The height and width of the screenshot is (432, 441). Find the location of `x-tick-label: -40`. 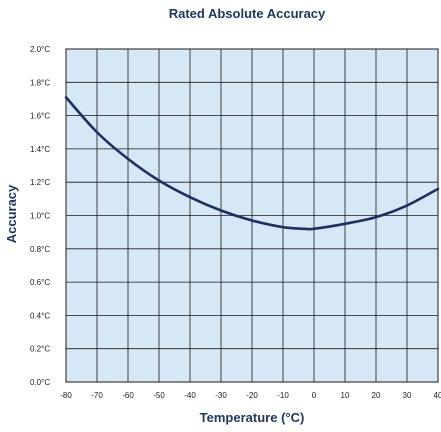

x-tick-label: -40 is located at coordinates (190, 395).